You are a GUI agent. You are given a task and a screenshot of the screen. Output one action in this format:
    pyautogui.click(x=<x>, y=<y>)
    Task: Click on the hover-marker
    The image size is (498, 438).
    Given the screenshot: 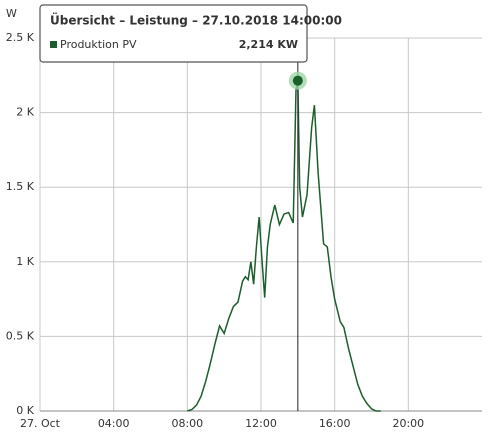 What is the action you would take?
    pyautogui.click(x=297, y=80)
    